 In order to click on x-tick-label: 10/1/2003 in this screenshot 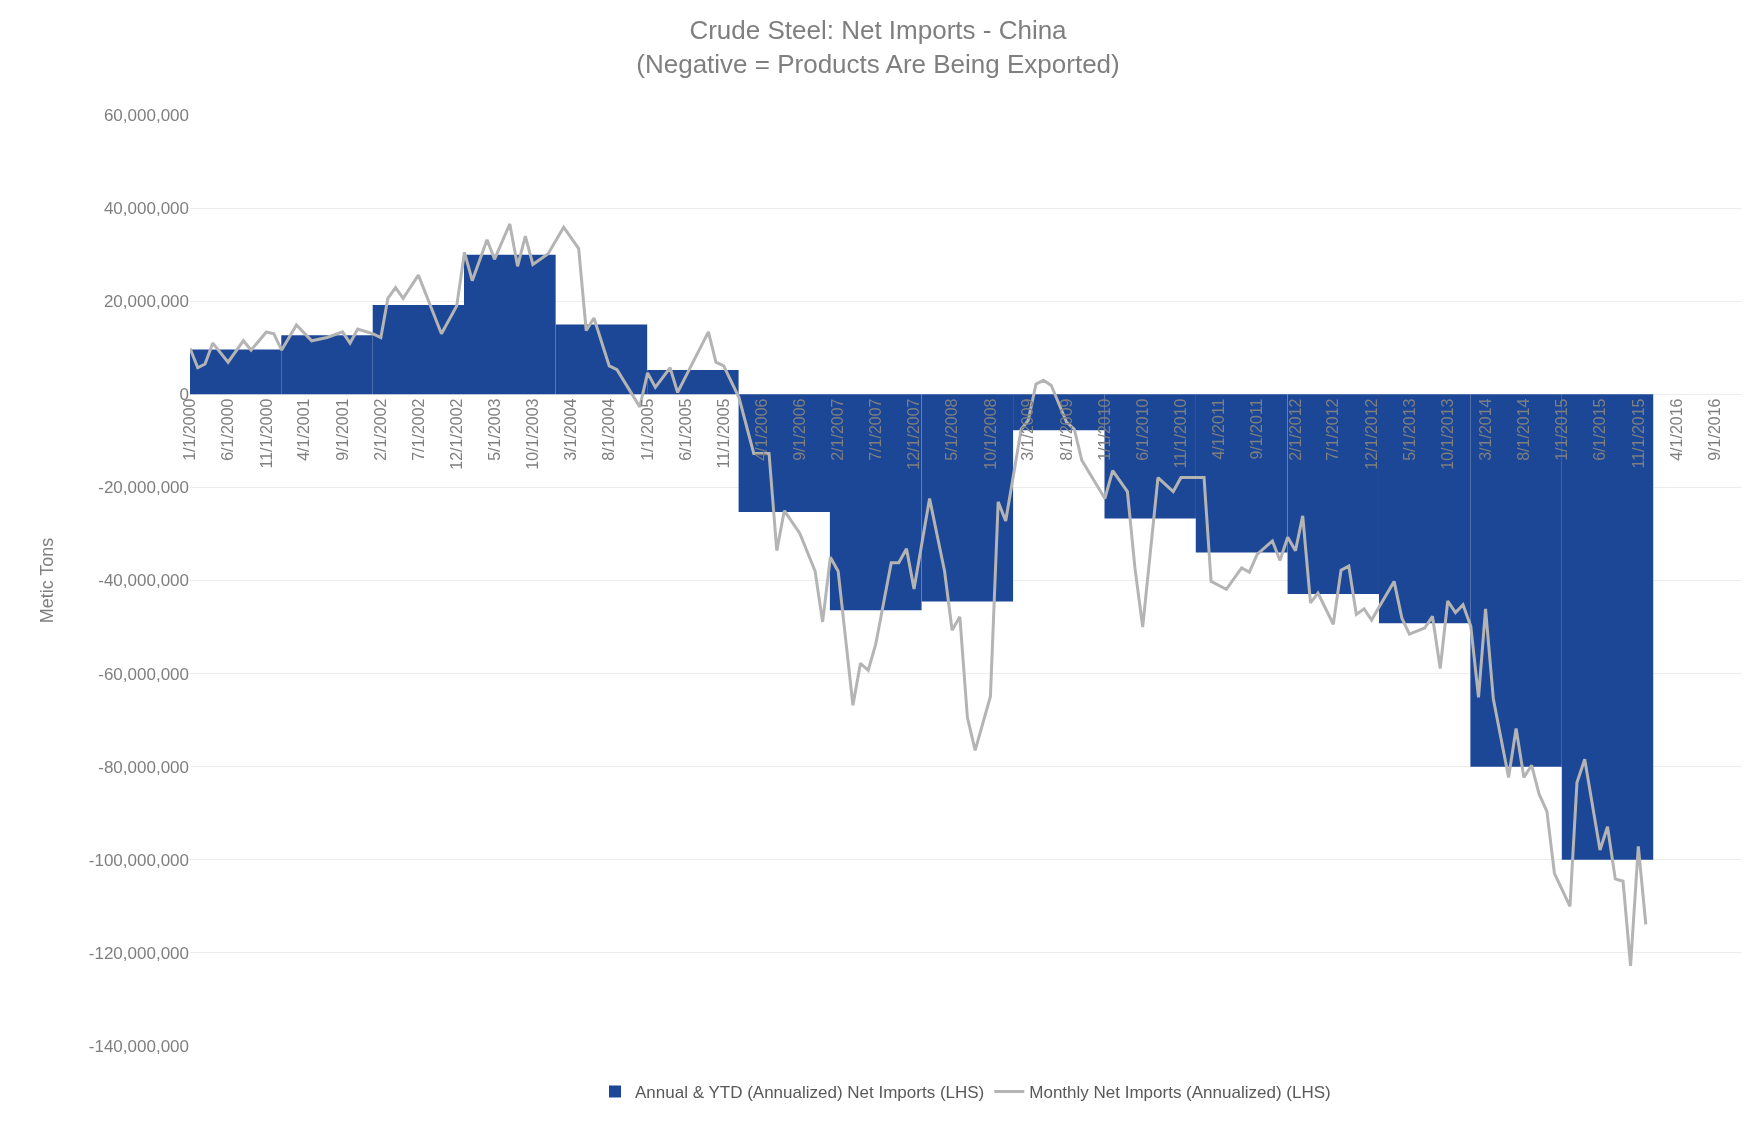, I will do `click(533, 434)`.